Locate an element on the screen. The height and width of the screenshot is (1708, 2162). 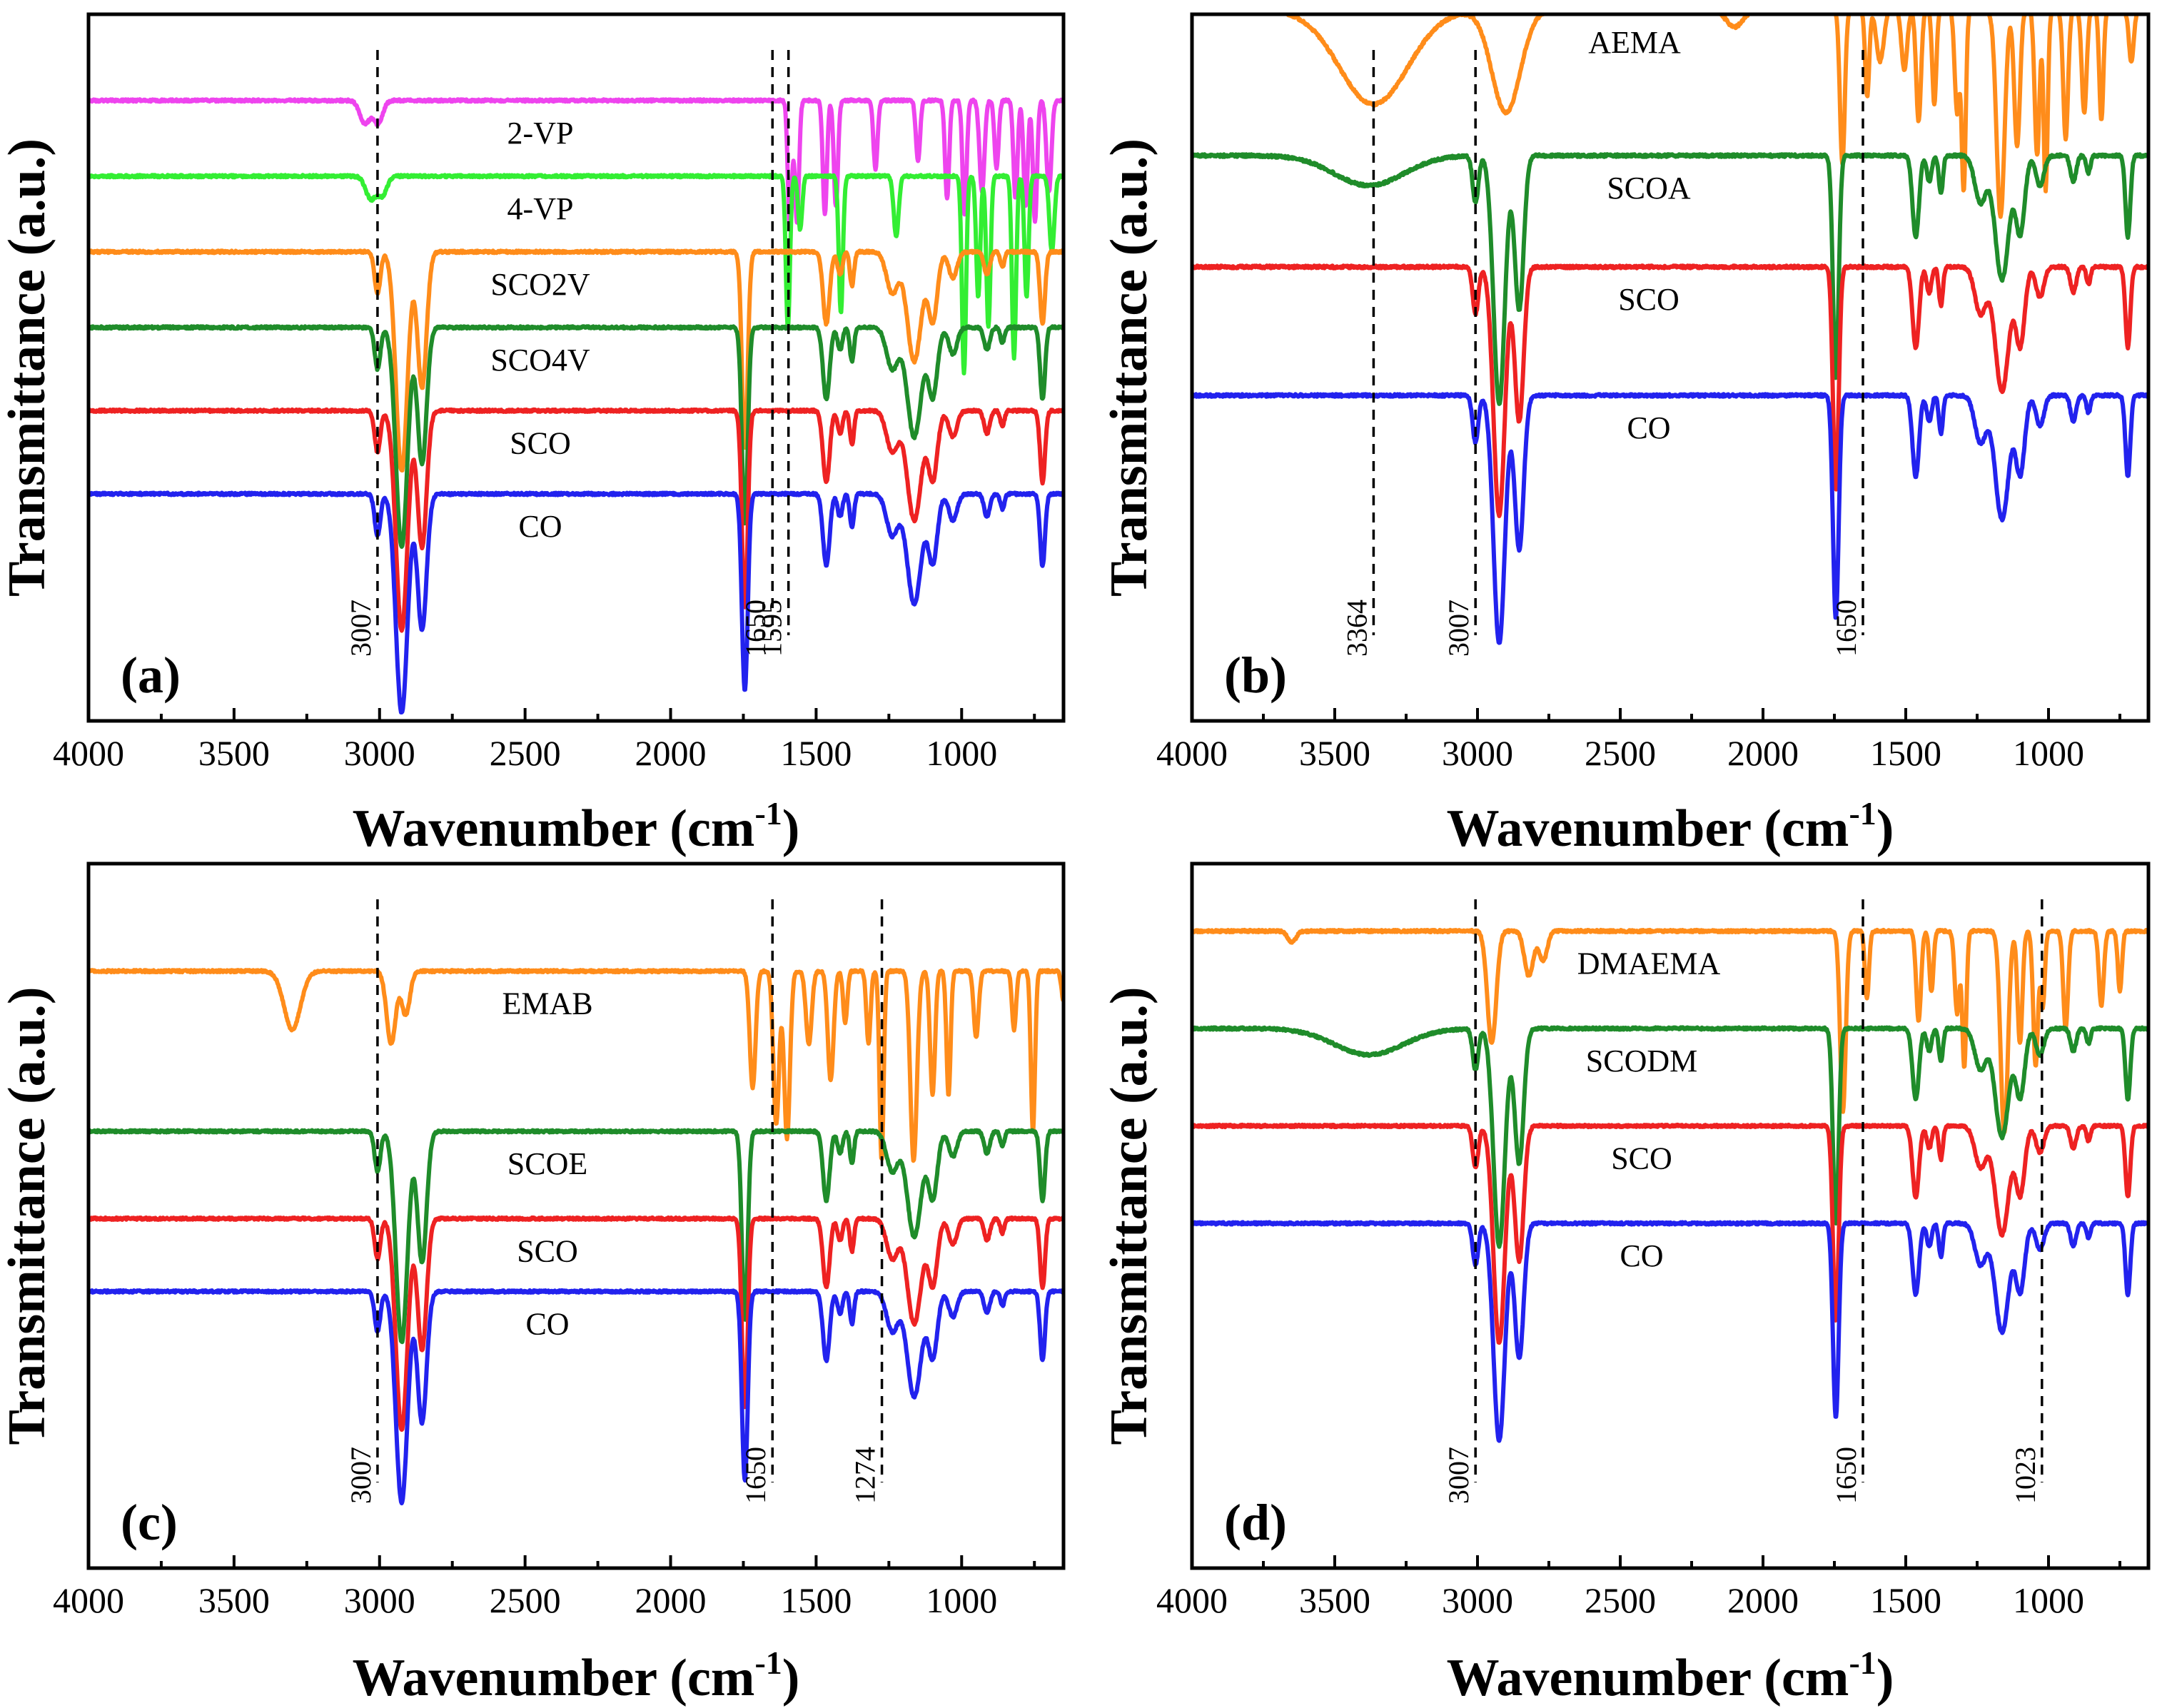
series-label-emab: EMAB is located at coordinates (547, 1004).